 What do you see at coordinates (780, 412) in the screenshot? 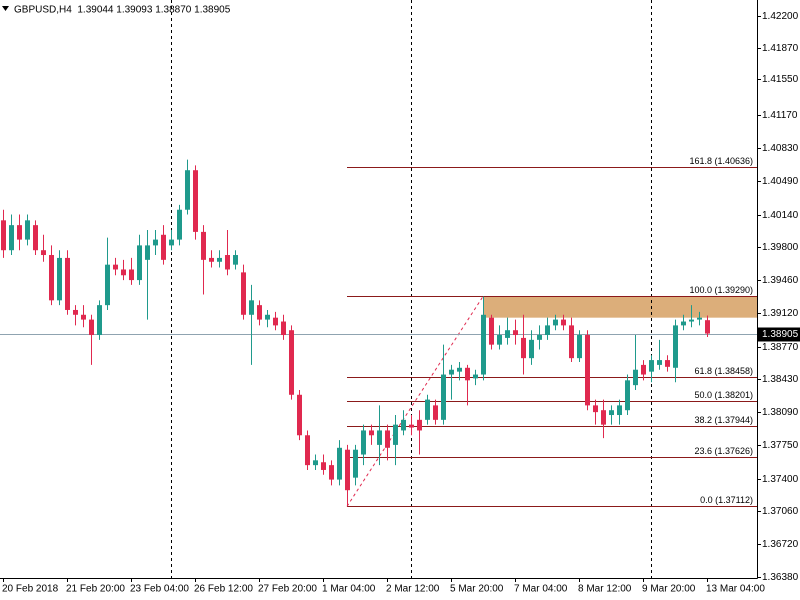
I see `y-tick-label: 1.38090` at bounding box center [780, 412].